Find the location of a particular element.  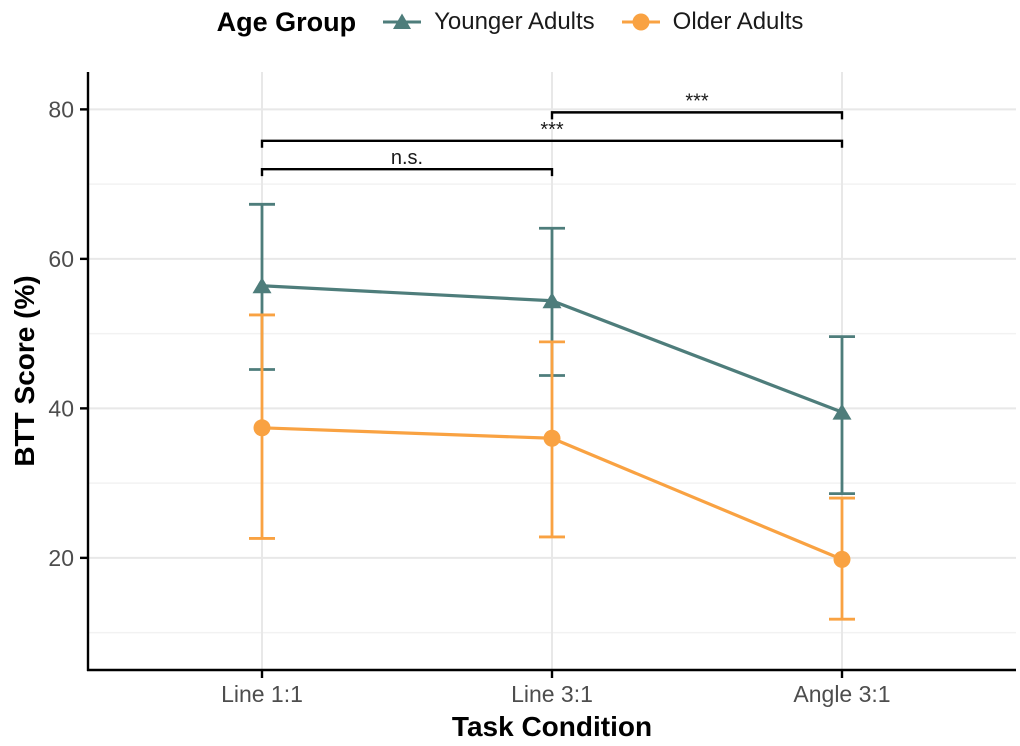

y-tick-label: 40 is located at coordinates (61, 408).